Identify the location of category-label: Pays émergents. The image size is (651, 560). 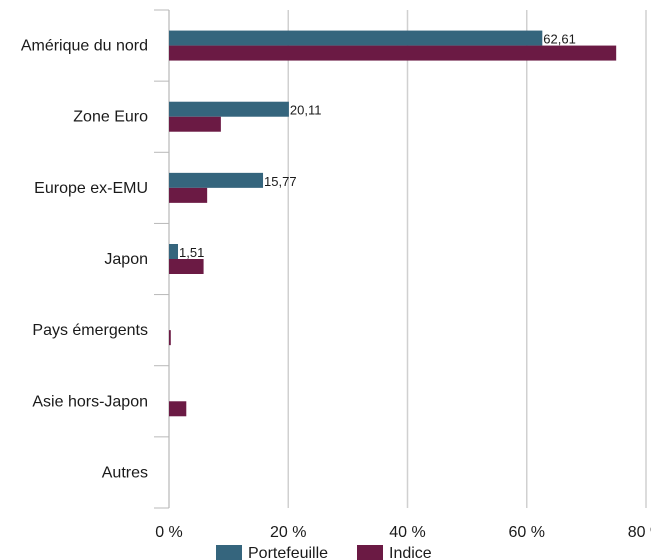
(90, 330).